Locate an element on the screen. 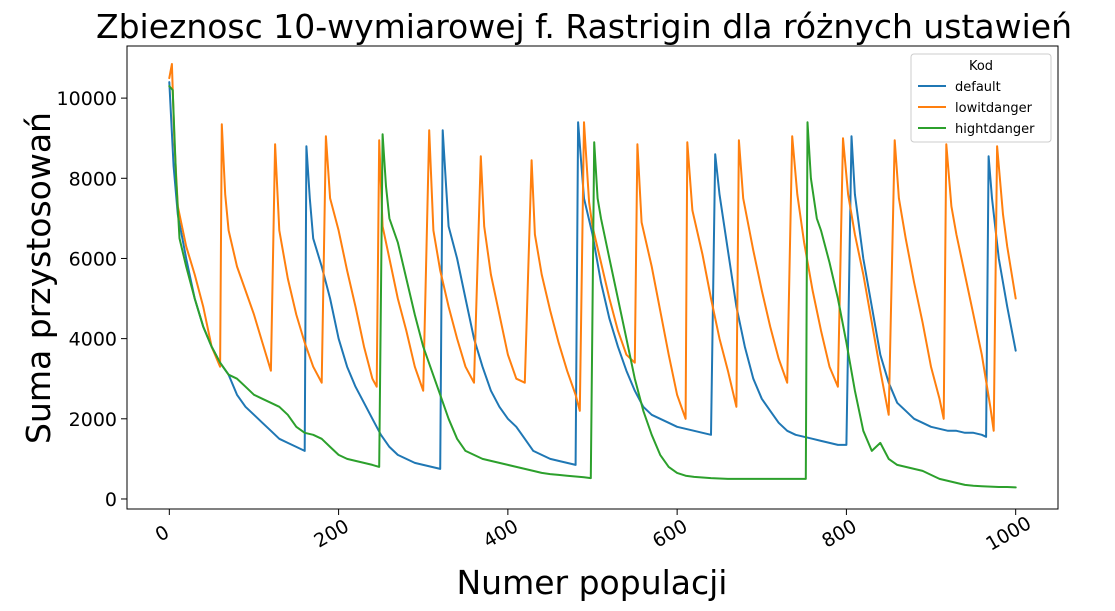 The height and width of the screenshot is (611, 1115). y-axis: 0 2000 4000 6000 8000 10000 is located at coordinates (92, 299).